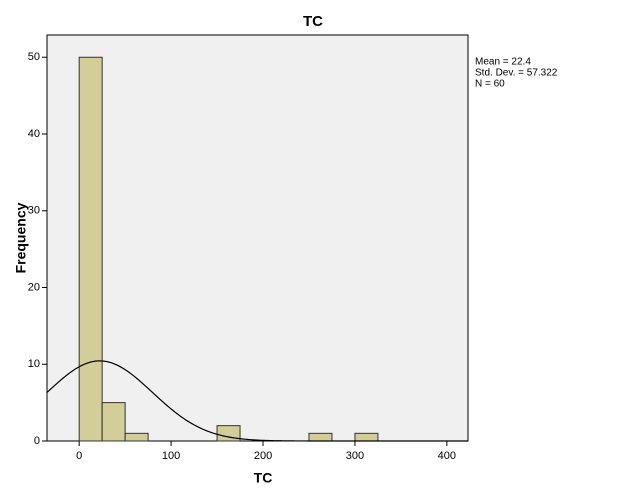  What do you see at coordinates (263, 456) in the screenshot?
I see `x-tick-label: 200` at bounding box center [263, 456].